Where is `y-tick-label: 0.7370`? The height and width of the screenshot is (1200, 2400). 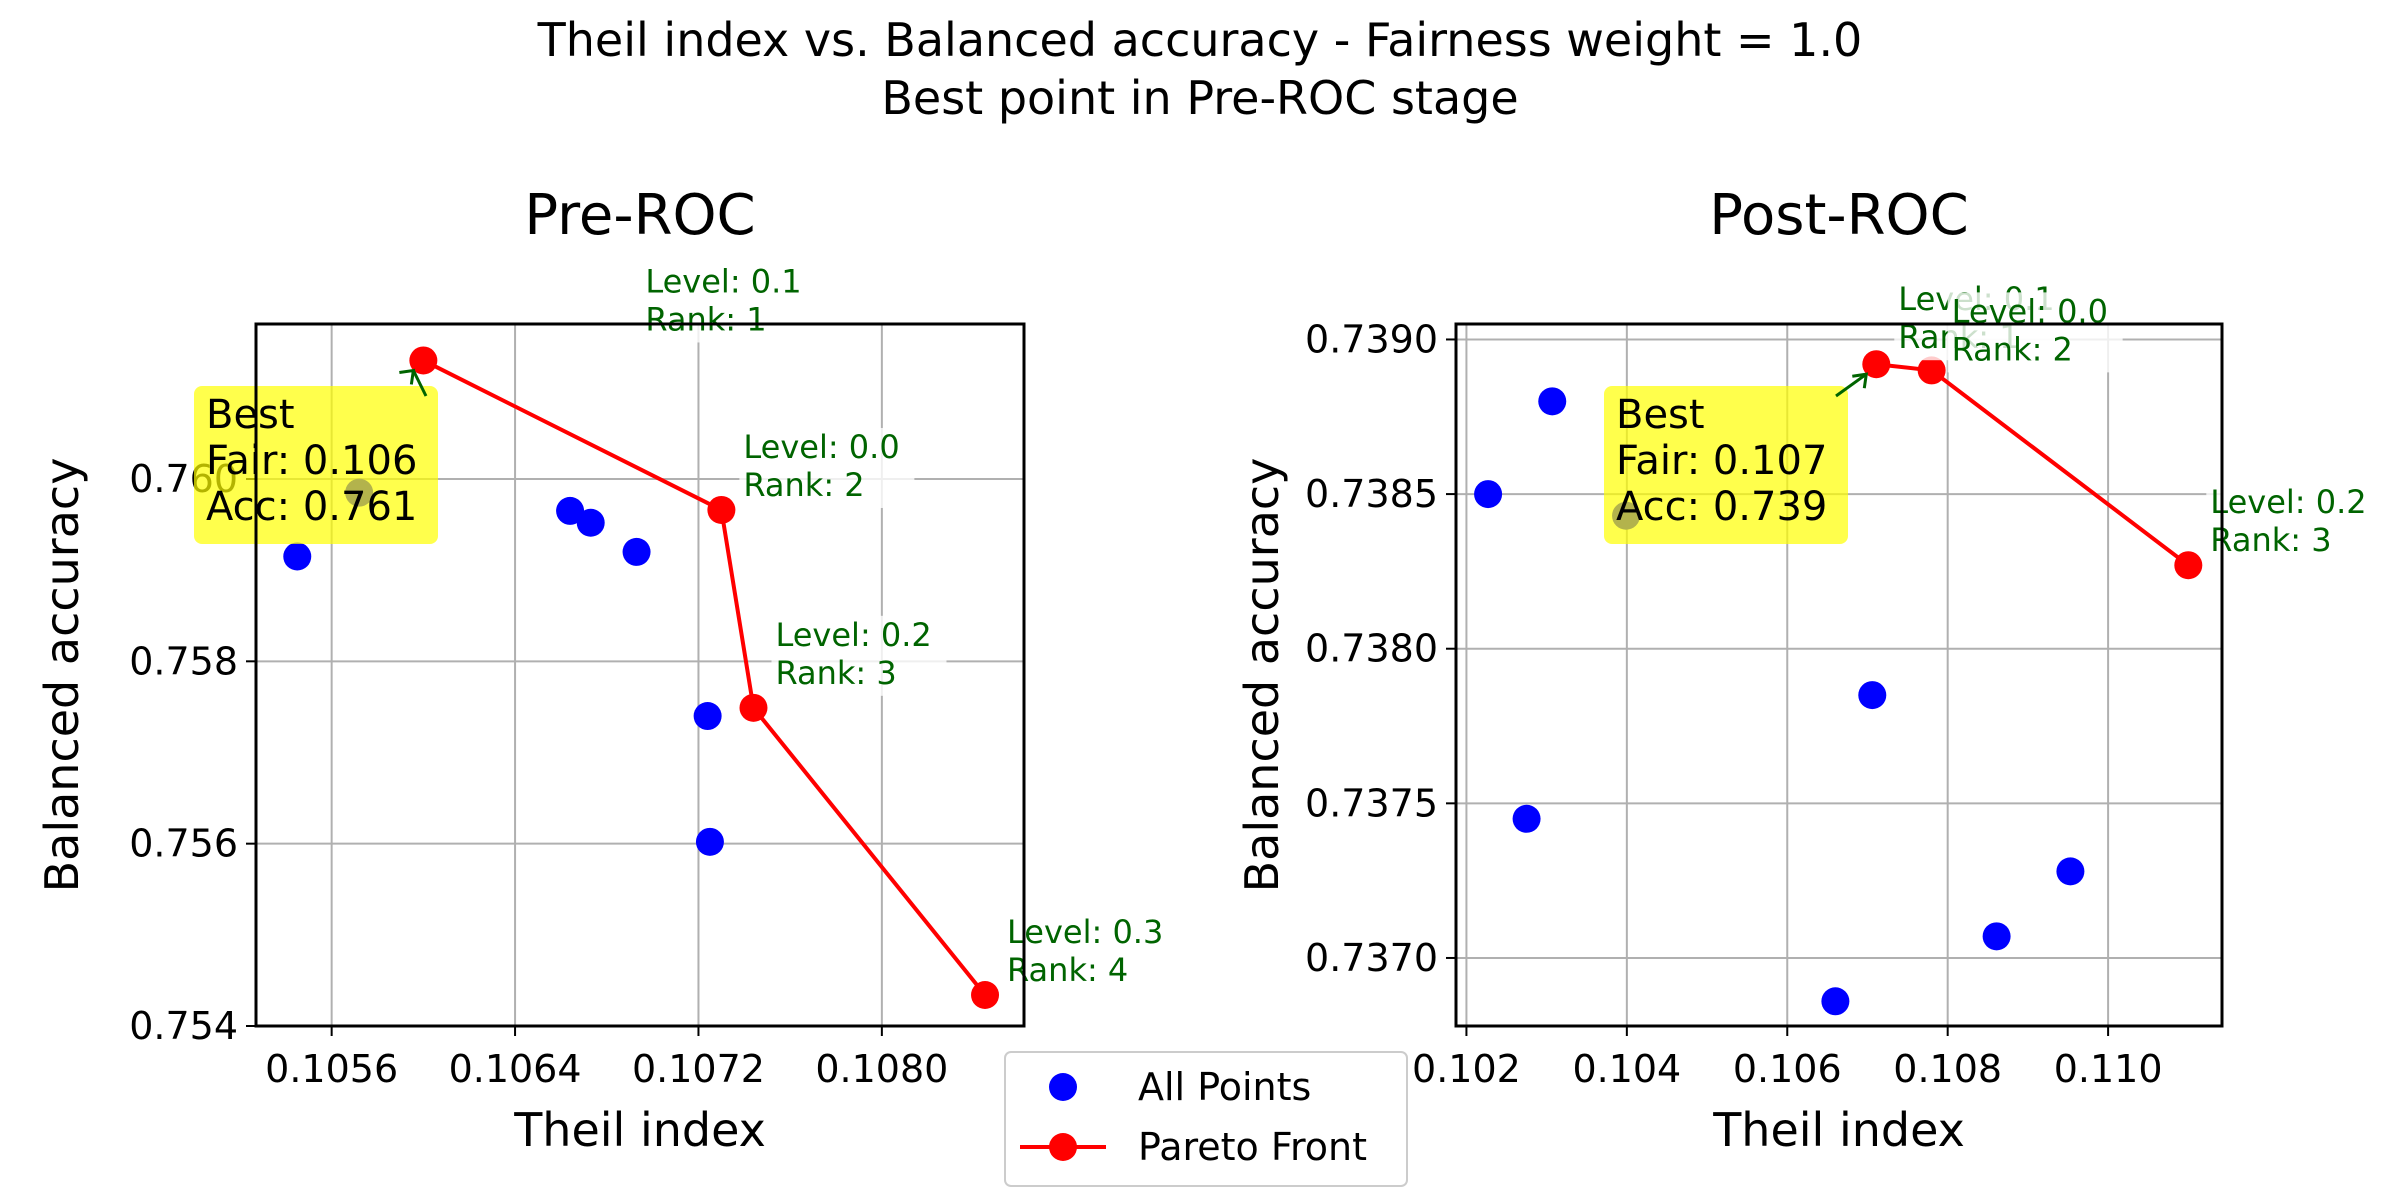 y-tick-label: 0.7370 is located at coordinates (1371, 958).